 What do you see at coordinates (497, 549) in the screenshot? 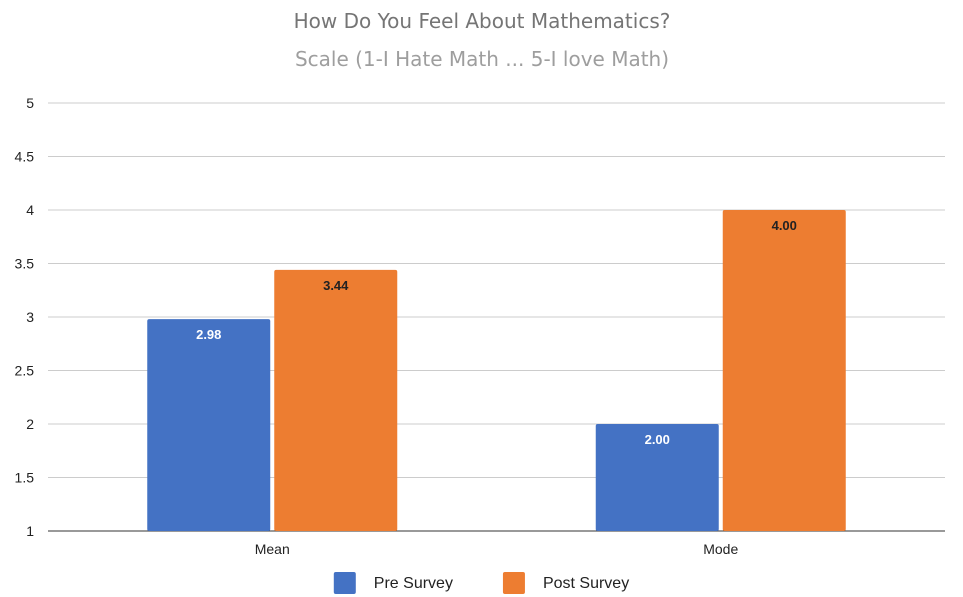
I see `x-axis-categories: Mean Mode` at bounding box center [497, 549].